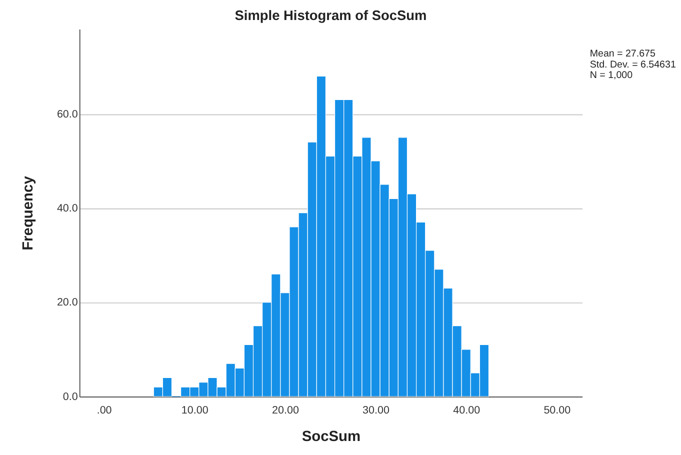 The width and height of the screenshot is (681, 455). What do you see at coordinates (67, 208) in the screenshot?
I see `y-tick-label: 40.0` at bounding box center [67, 208].